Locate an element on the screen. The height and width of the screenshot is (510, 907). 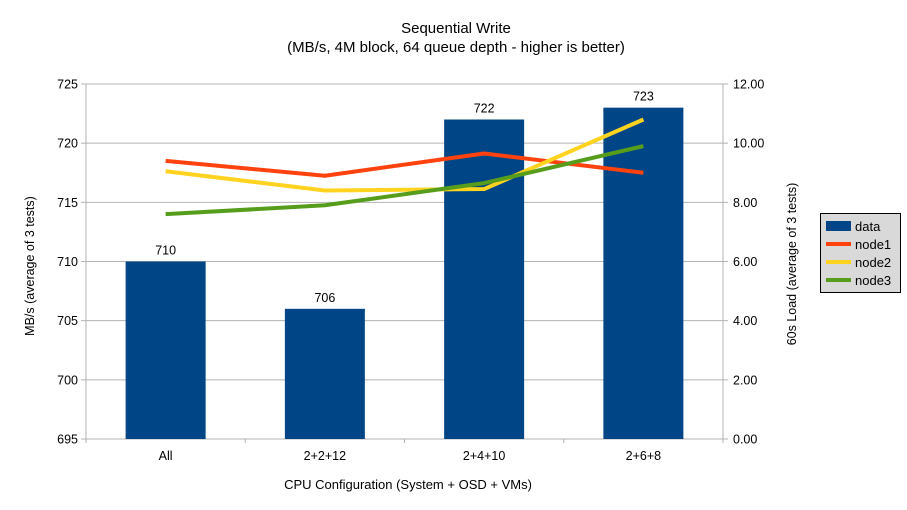
legend-item-node2: node2 is located at coordinates (863, 262).